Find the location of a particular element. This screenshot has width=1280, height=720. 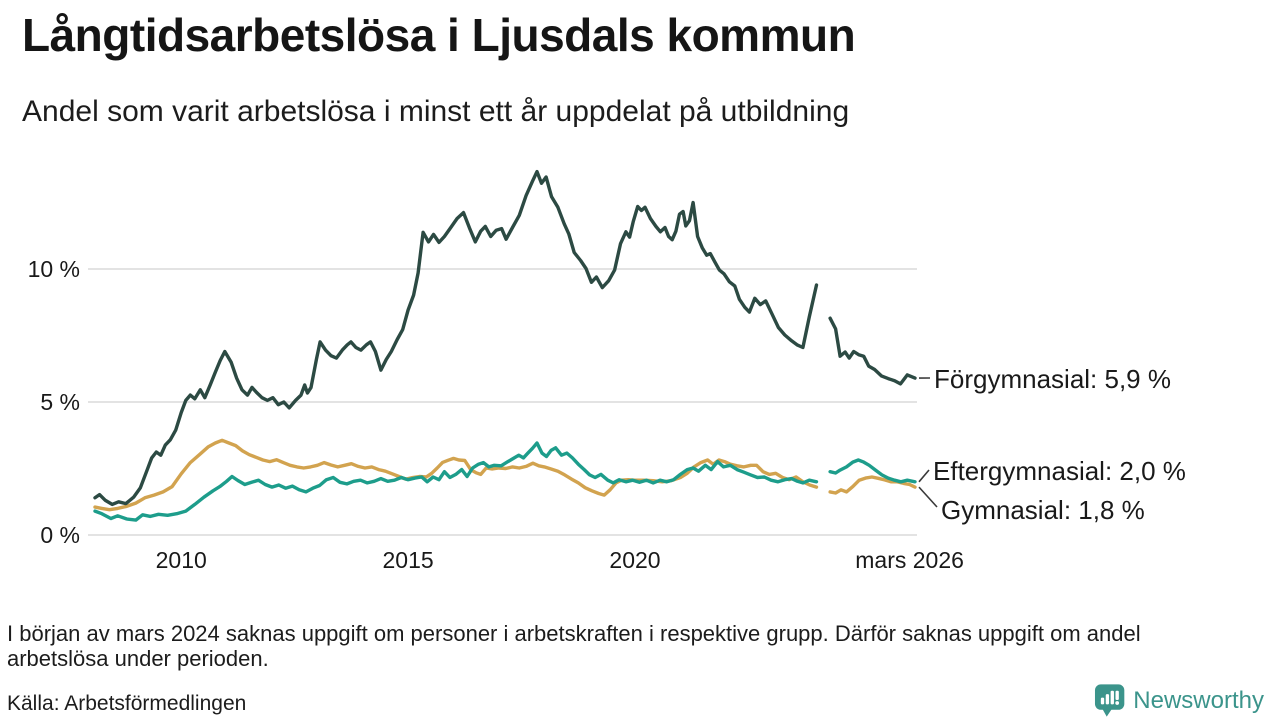

series-line-förgymnasial is located at coordinates (872, 351).